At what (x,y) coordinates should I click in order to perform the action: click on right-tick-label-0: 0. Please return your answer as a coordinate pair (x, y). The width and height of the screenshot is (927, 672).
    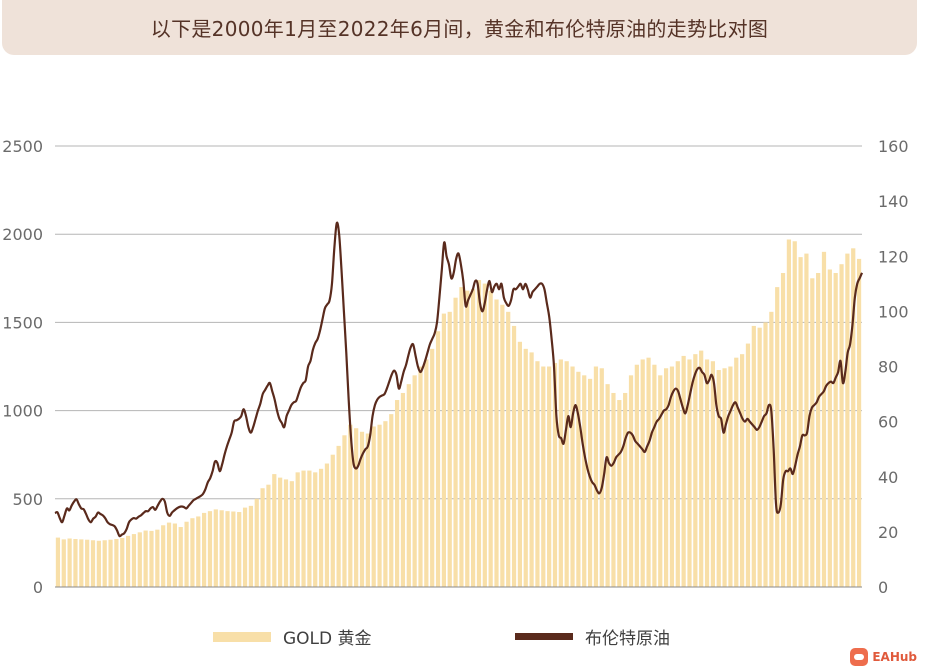
    Looking at the image, I should click on (883, 587).